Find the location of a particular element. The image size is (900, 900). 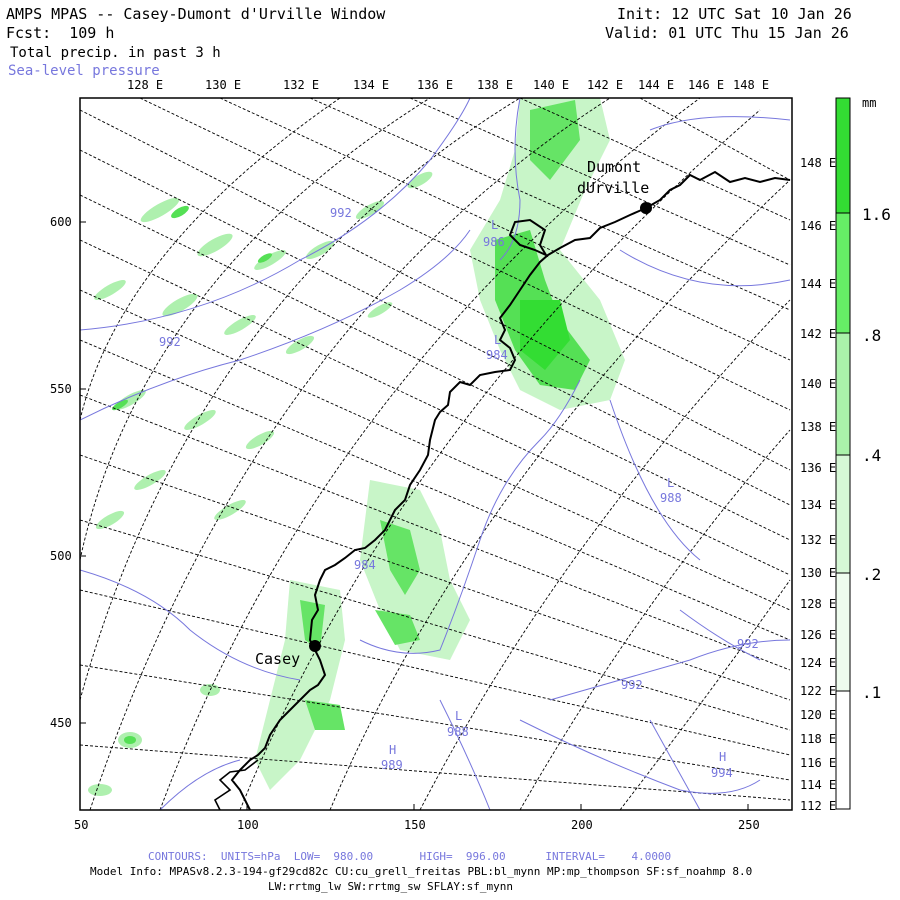

x-axis-label: 200 is located at coordinates (582, 825).